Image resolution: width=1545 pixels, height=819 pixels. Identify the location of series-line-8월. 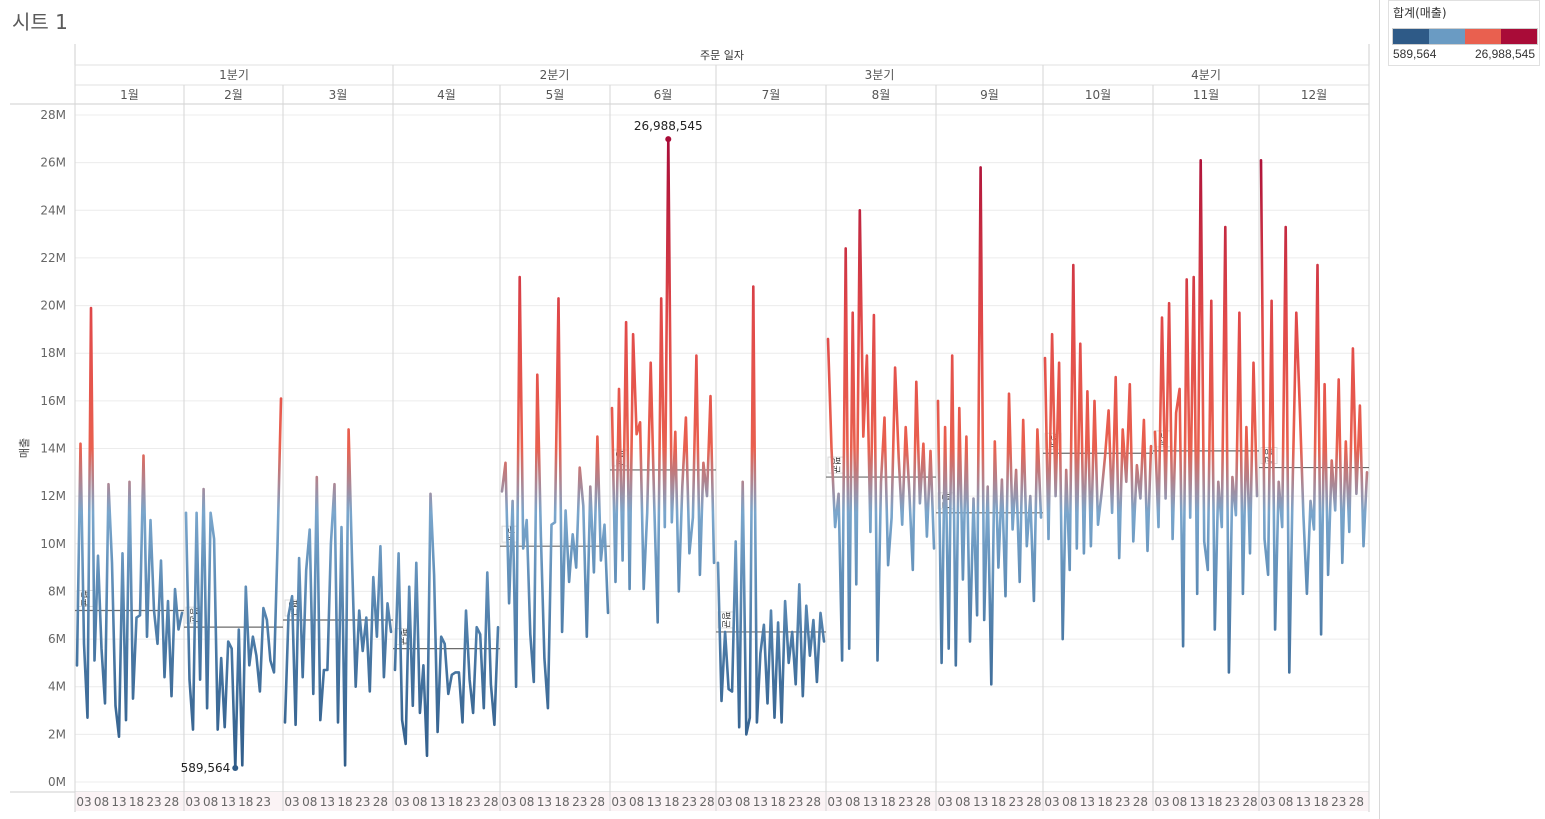
(881, 435).